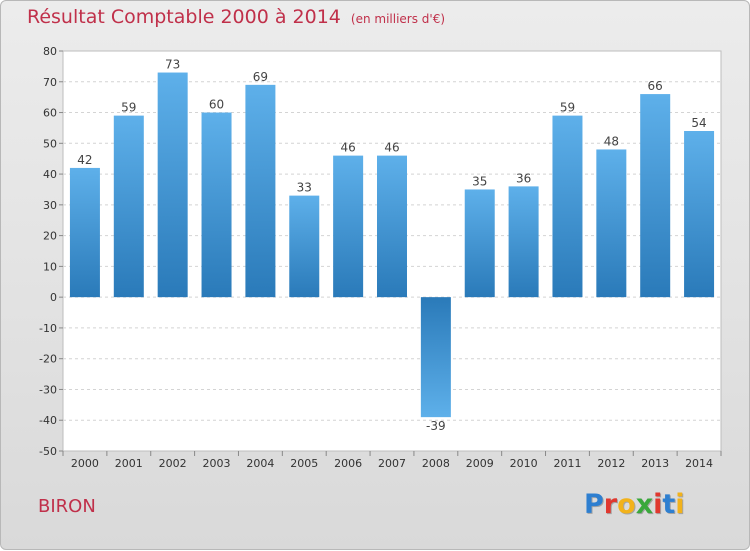 The image size is (750, 551). Describe the element at coordinates (173, 463) in the screenshot. I see `x-tick-label: 2002` at that location.